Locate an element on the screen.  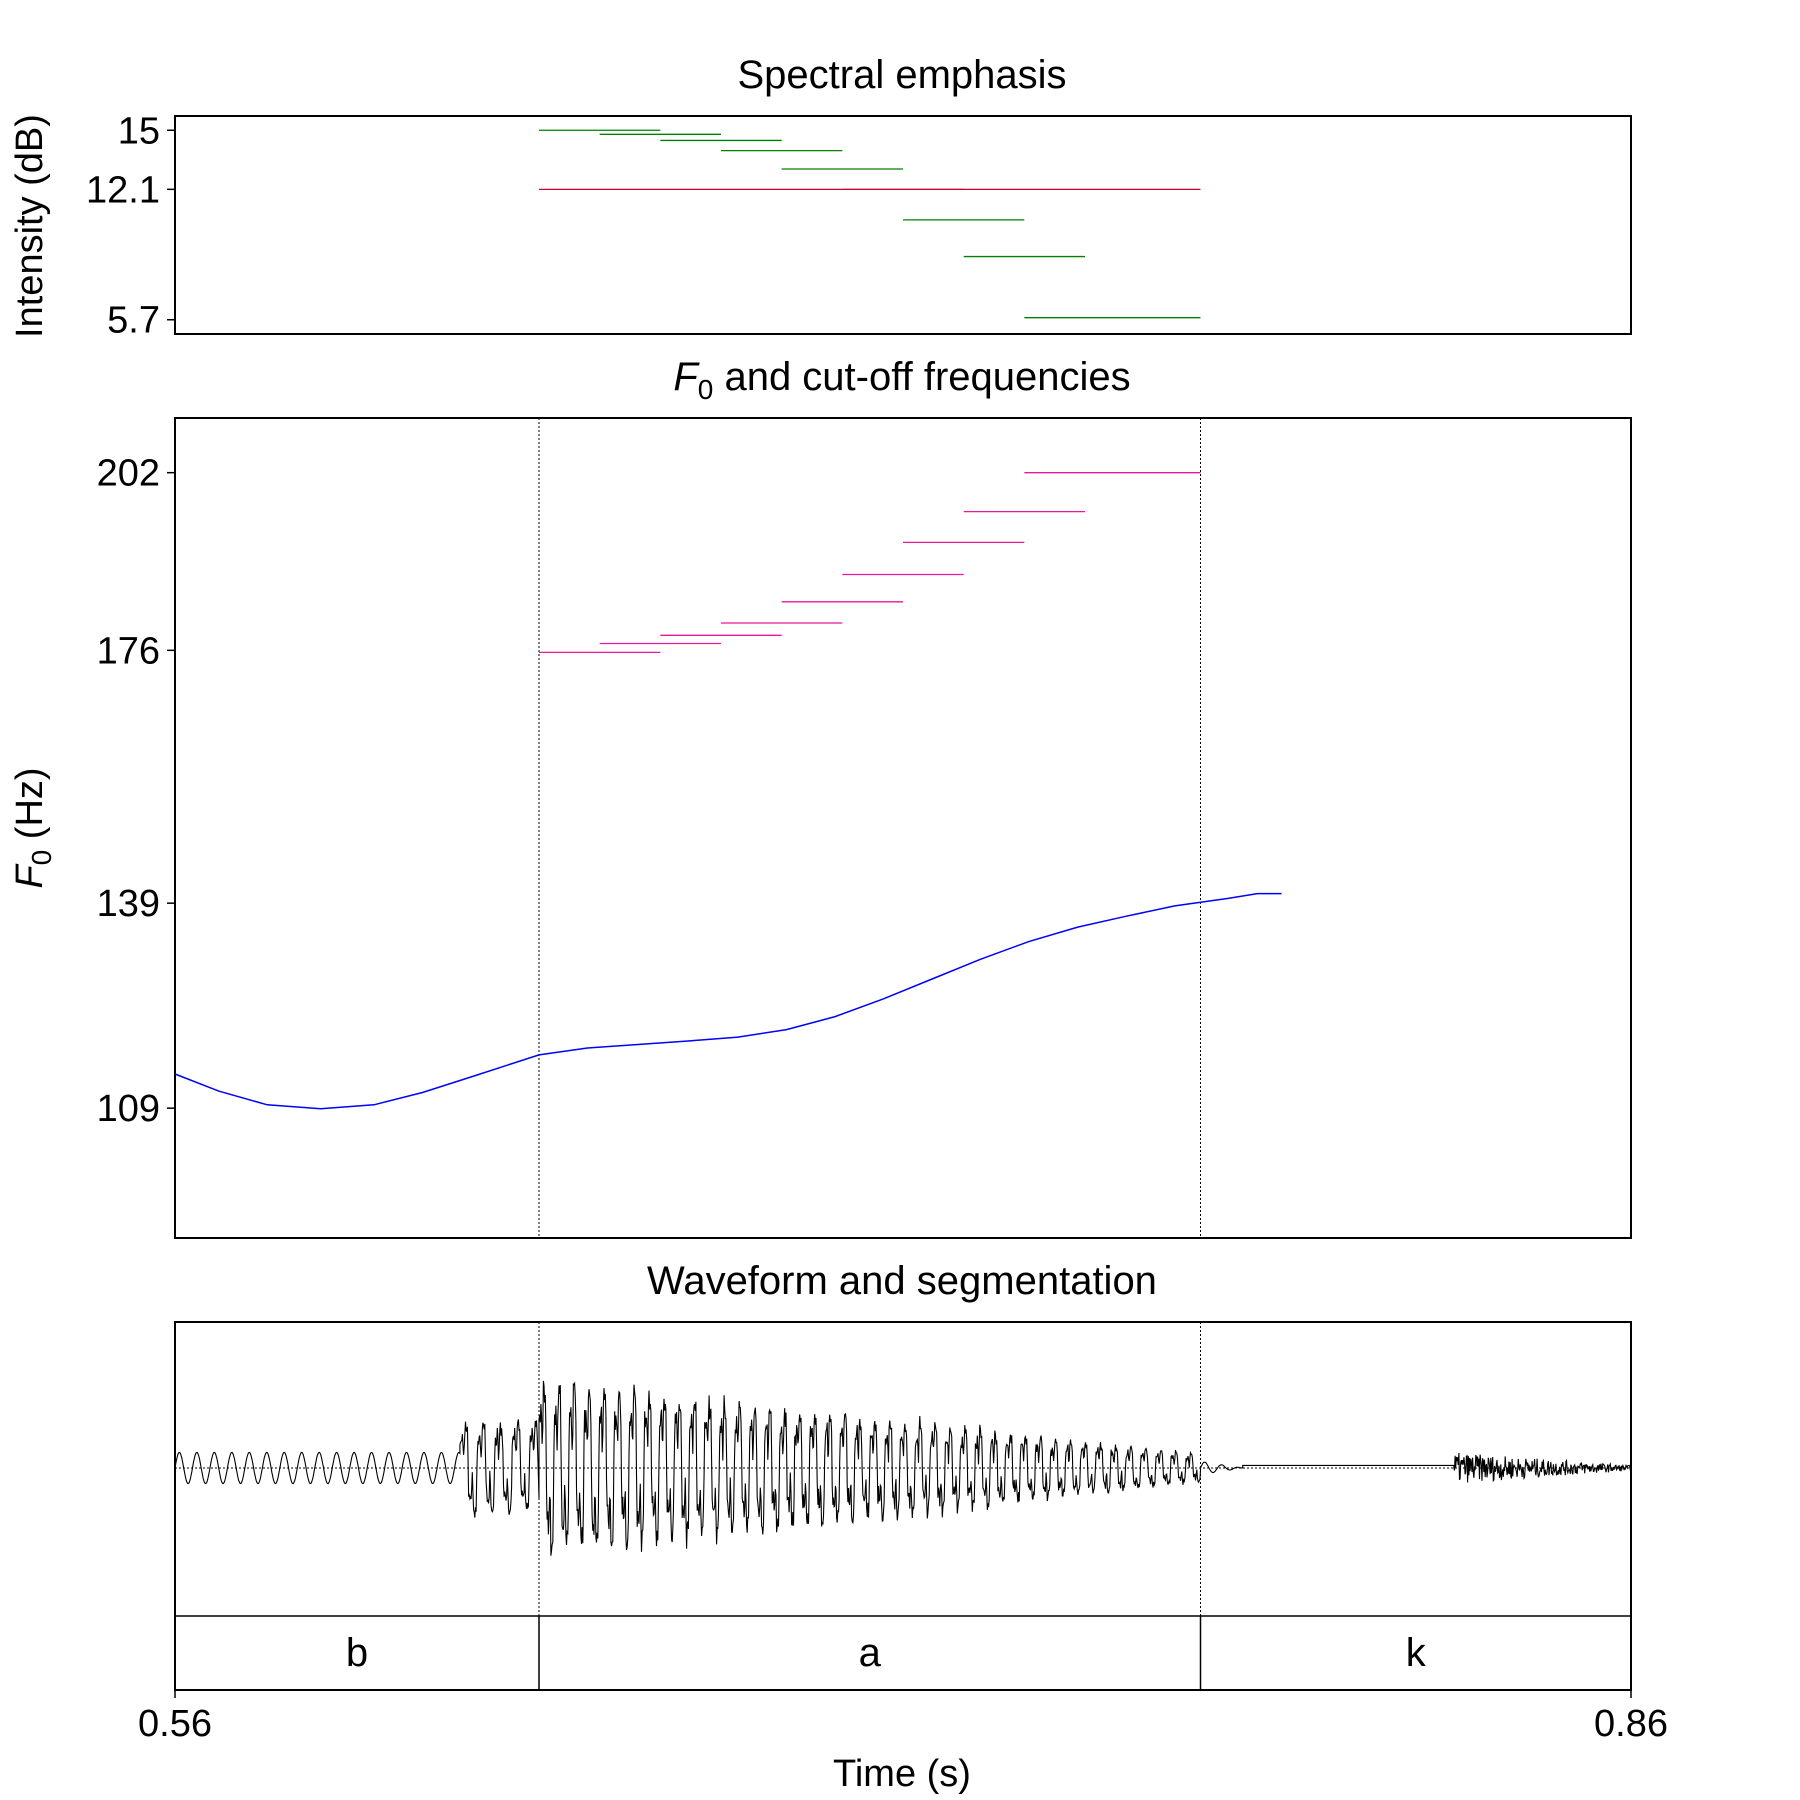
time-tick-label-1: 0.86 is located at coordinates (1631, 1724).